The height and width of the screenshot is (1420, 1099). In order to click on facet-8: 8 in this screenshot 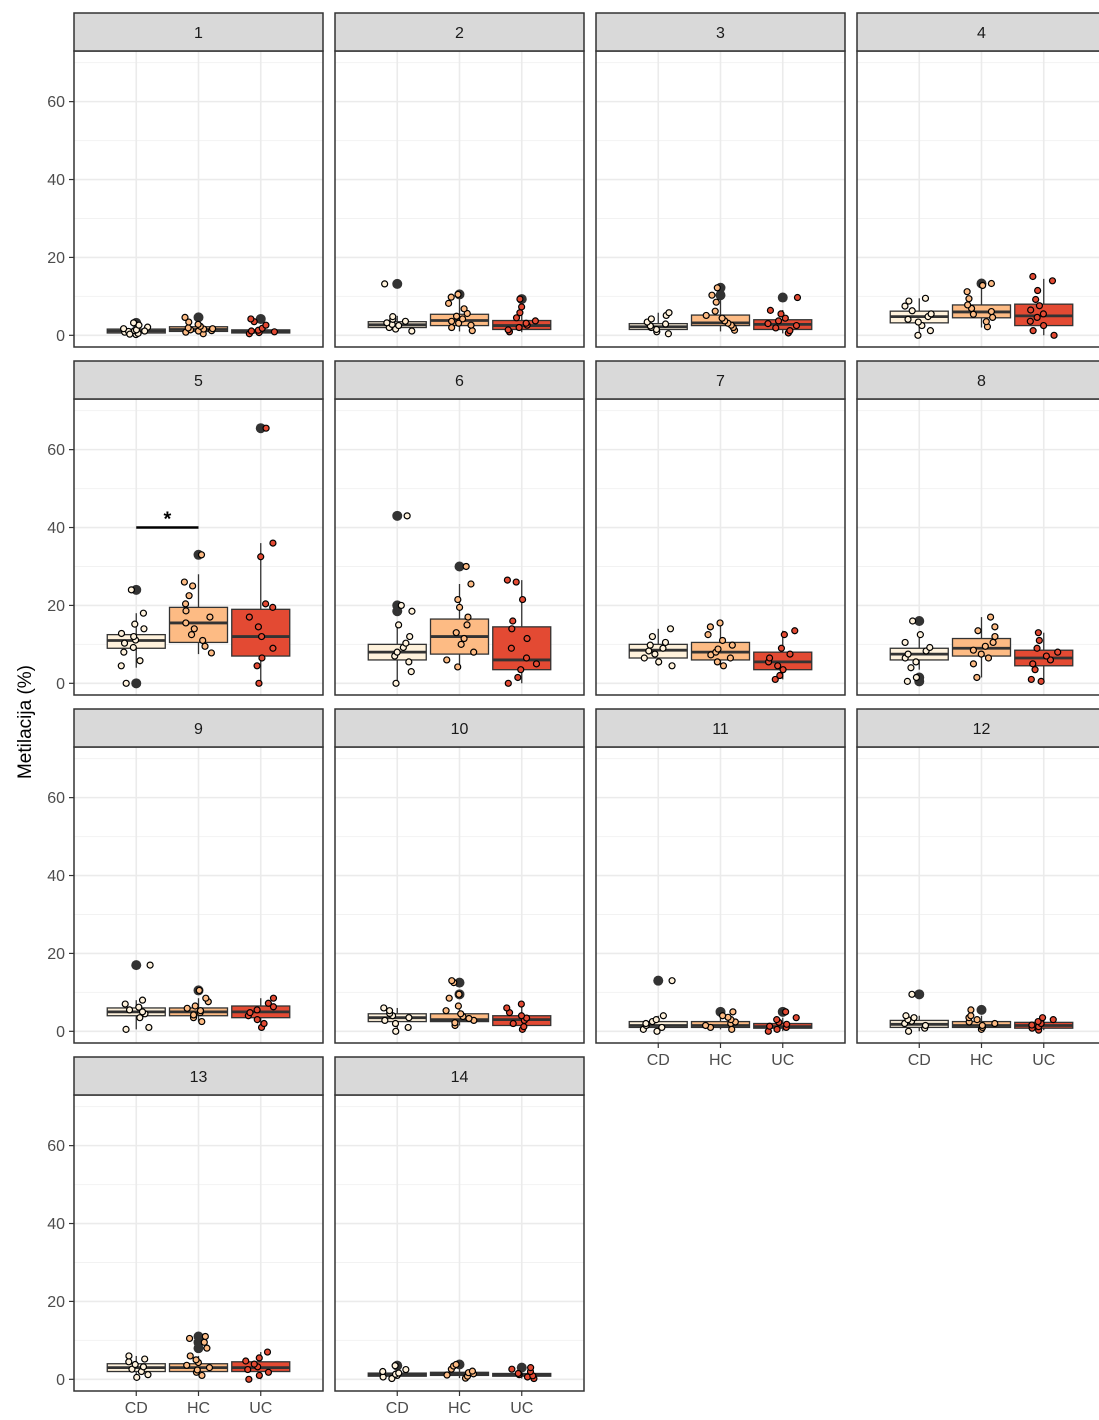, I will do `click(977, 528)`.